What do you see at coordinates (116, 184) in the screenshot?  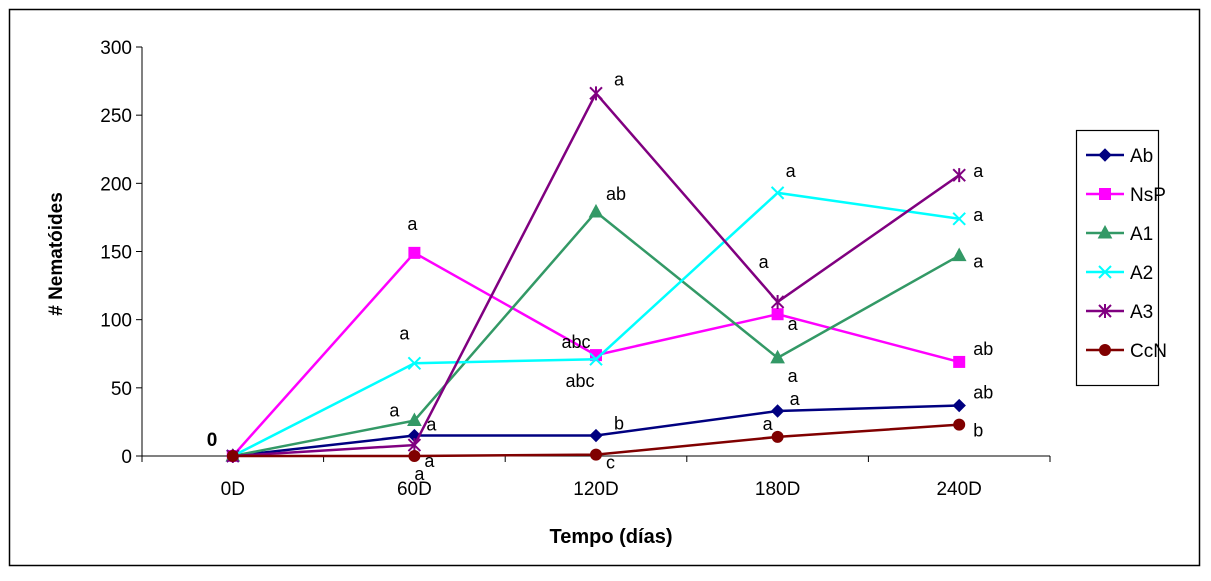 I see `y-tick-label: 200` at bounding box center [116, 184].